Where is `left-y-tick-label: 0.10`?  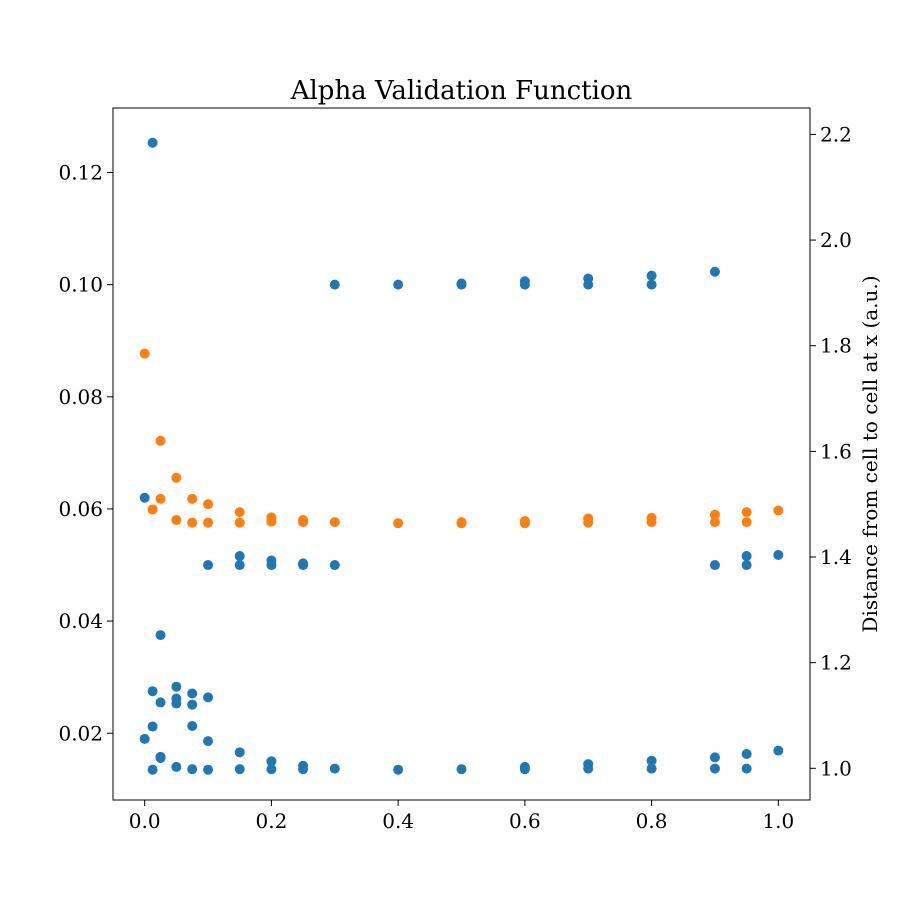
left-y-tick-label: 0.10 is located at coordinates (80, 285).